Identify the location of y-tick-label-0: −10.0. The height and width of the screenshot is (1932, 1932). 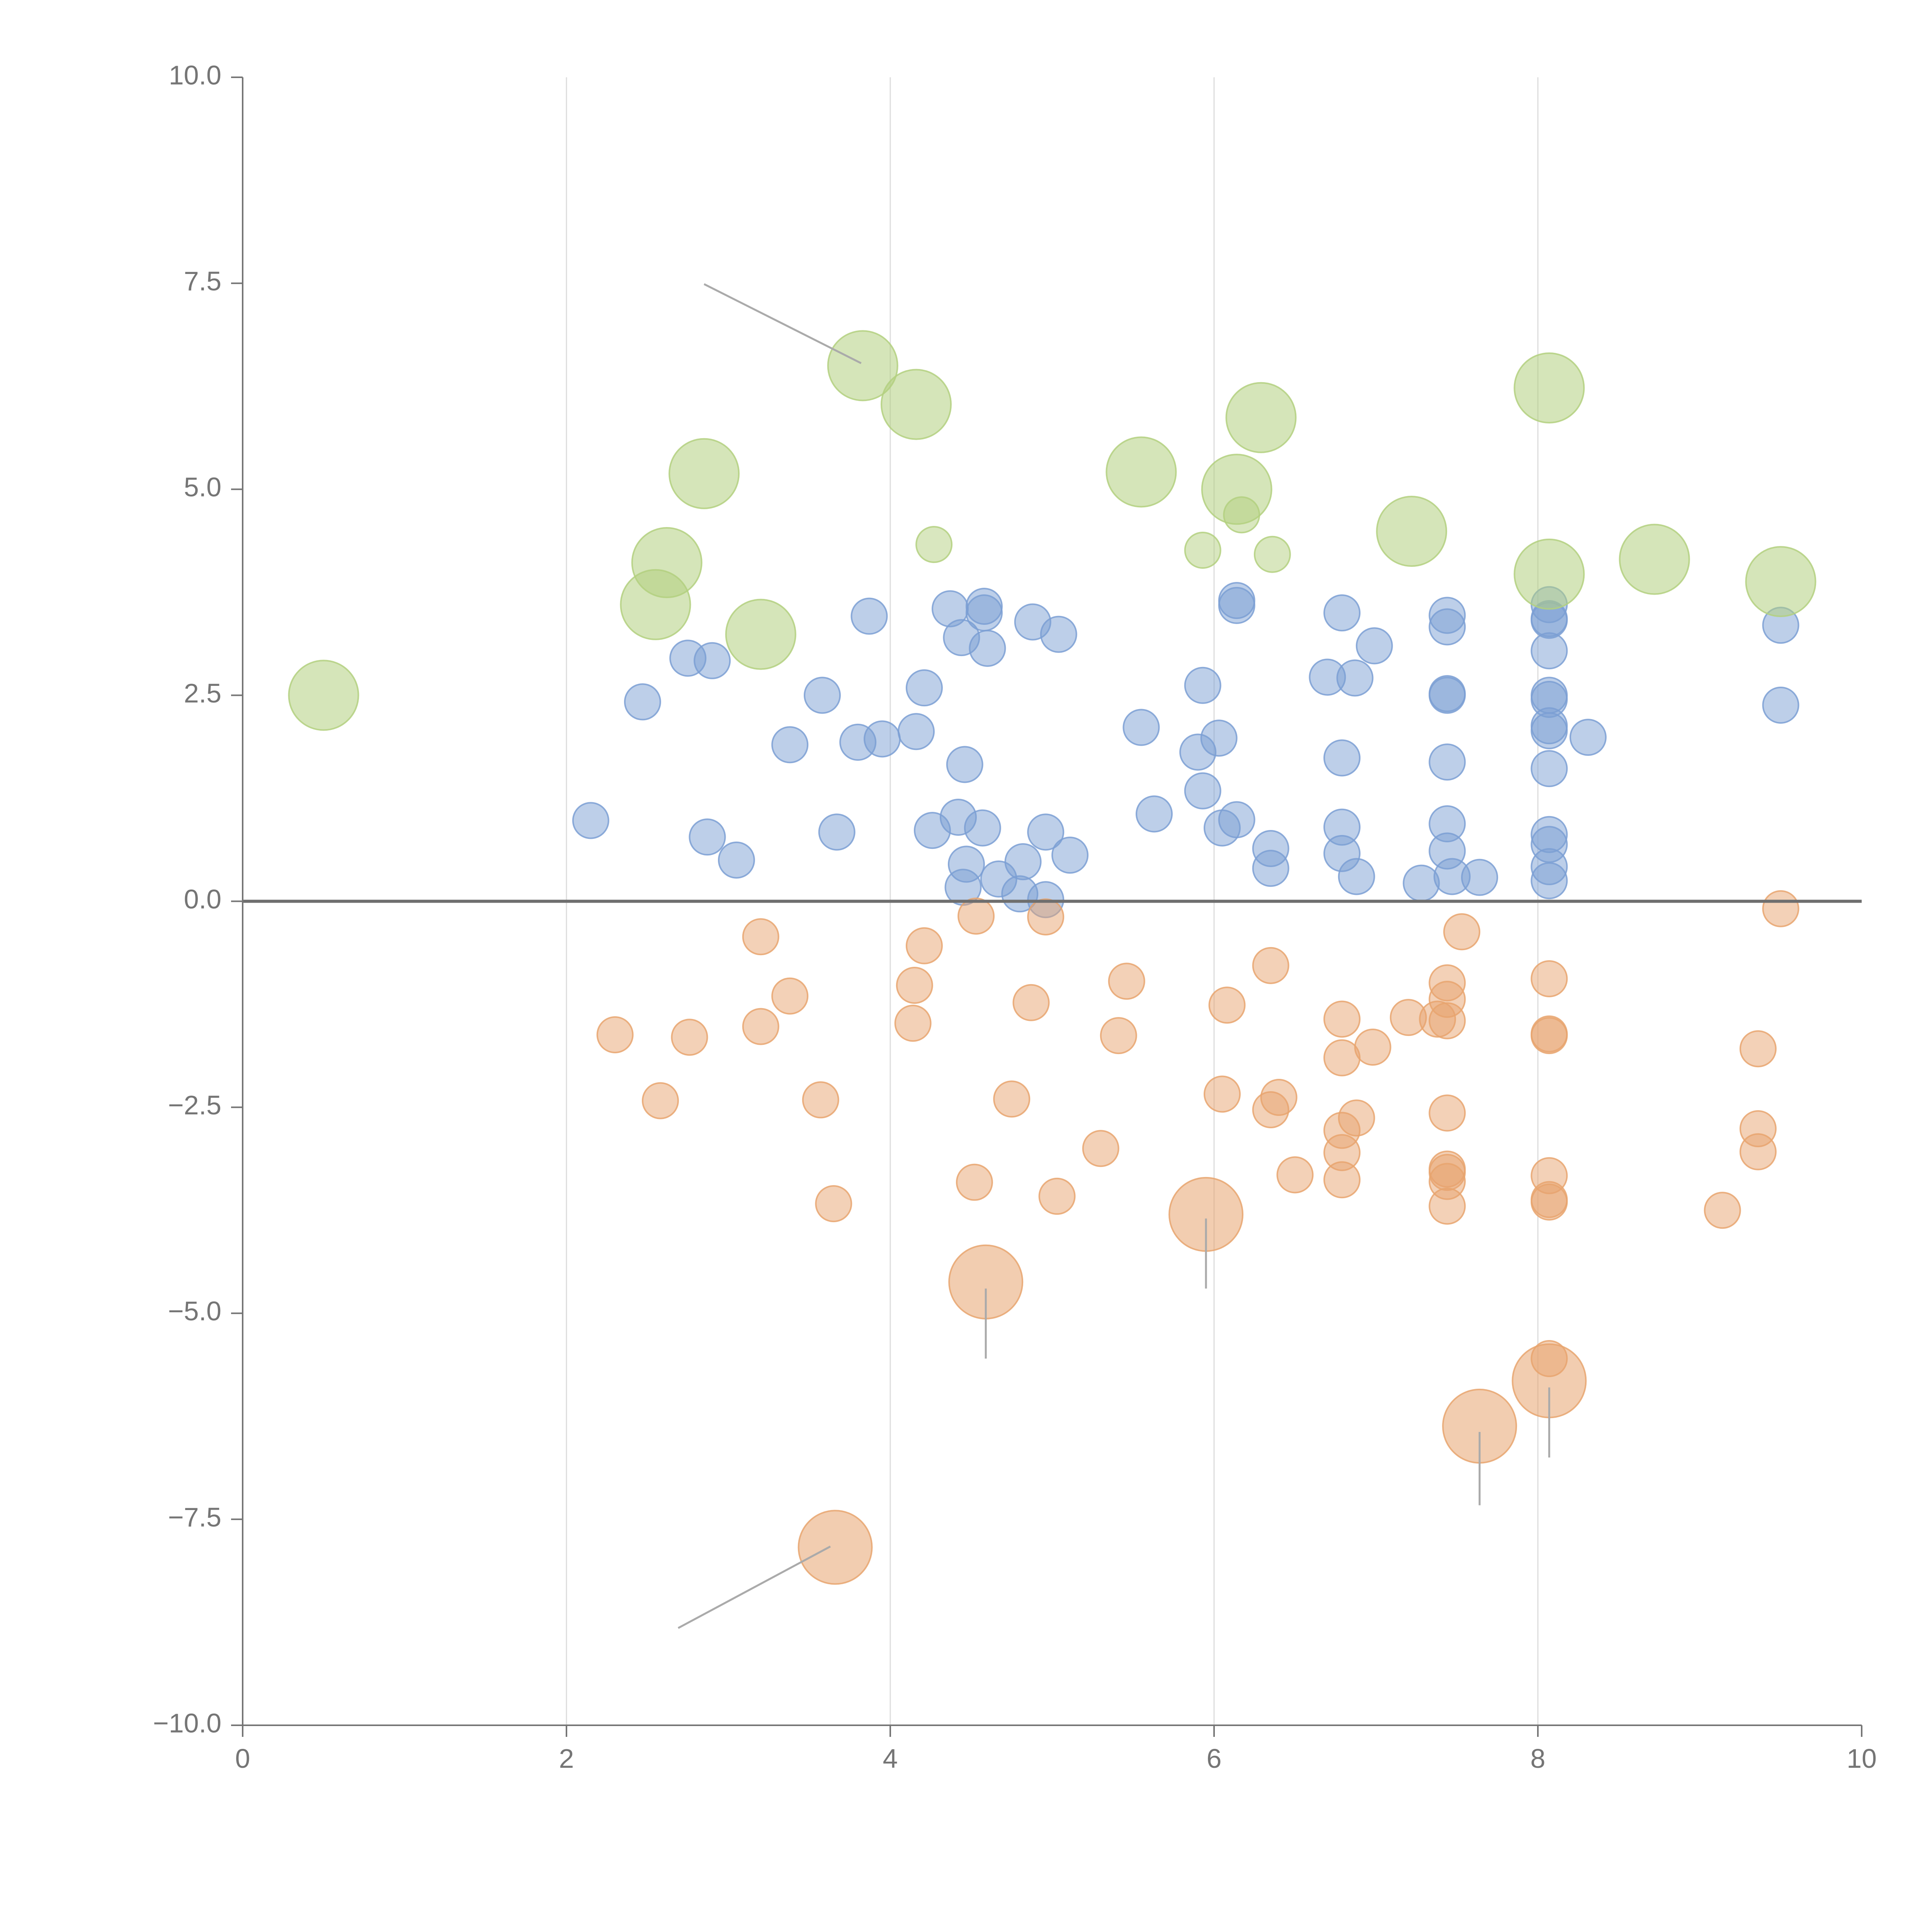
(187, 1723).